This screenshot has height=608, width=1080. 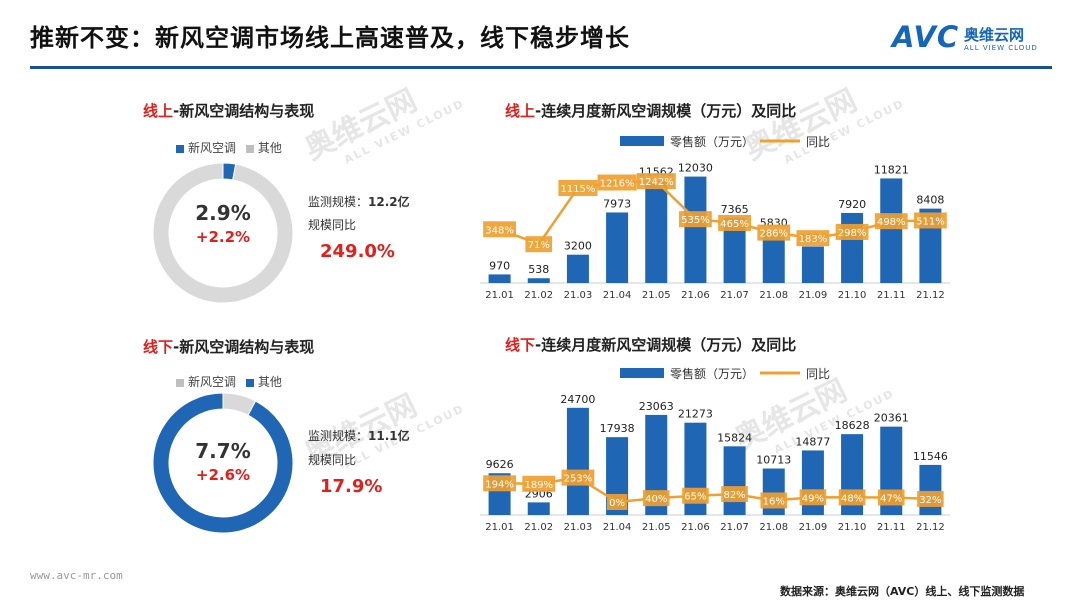 I want to click on offline-donut-chart, so click(x=223, y=463).